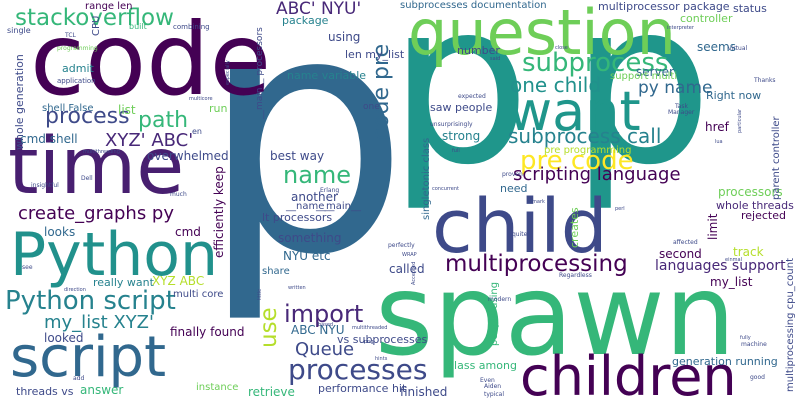 The height and width of the screenshot is (400, 800). I want to click on word-54: list, so click(127, 110).